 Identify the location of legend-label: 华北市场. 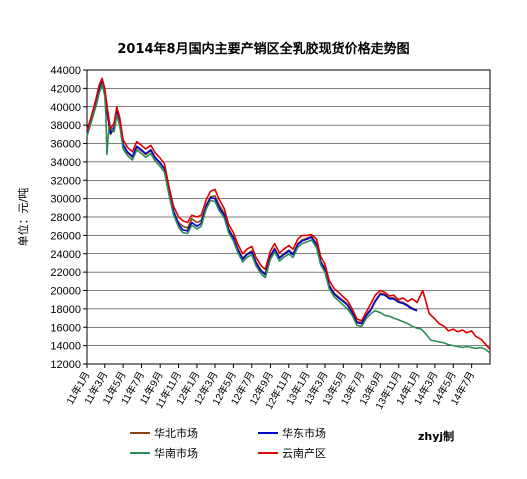
(176, 433).